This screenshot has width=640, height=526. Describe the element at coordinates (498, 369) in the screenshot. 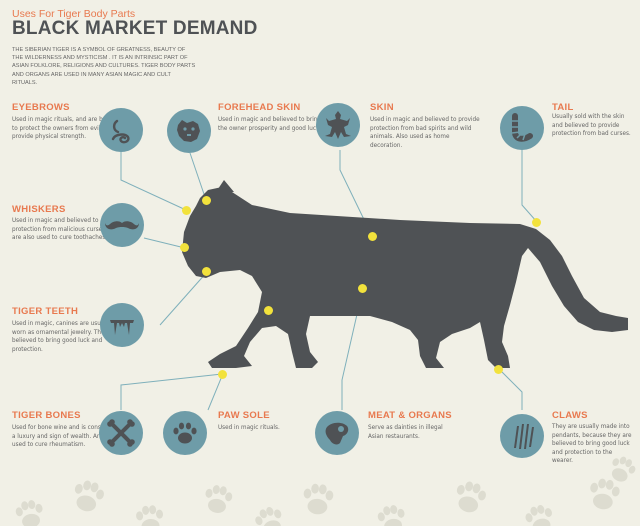

I see `claws-marker-dot` at that location.